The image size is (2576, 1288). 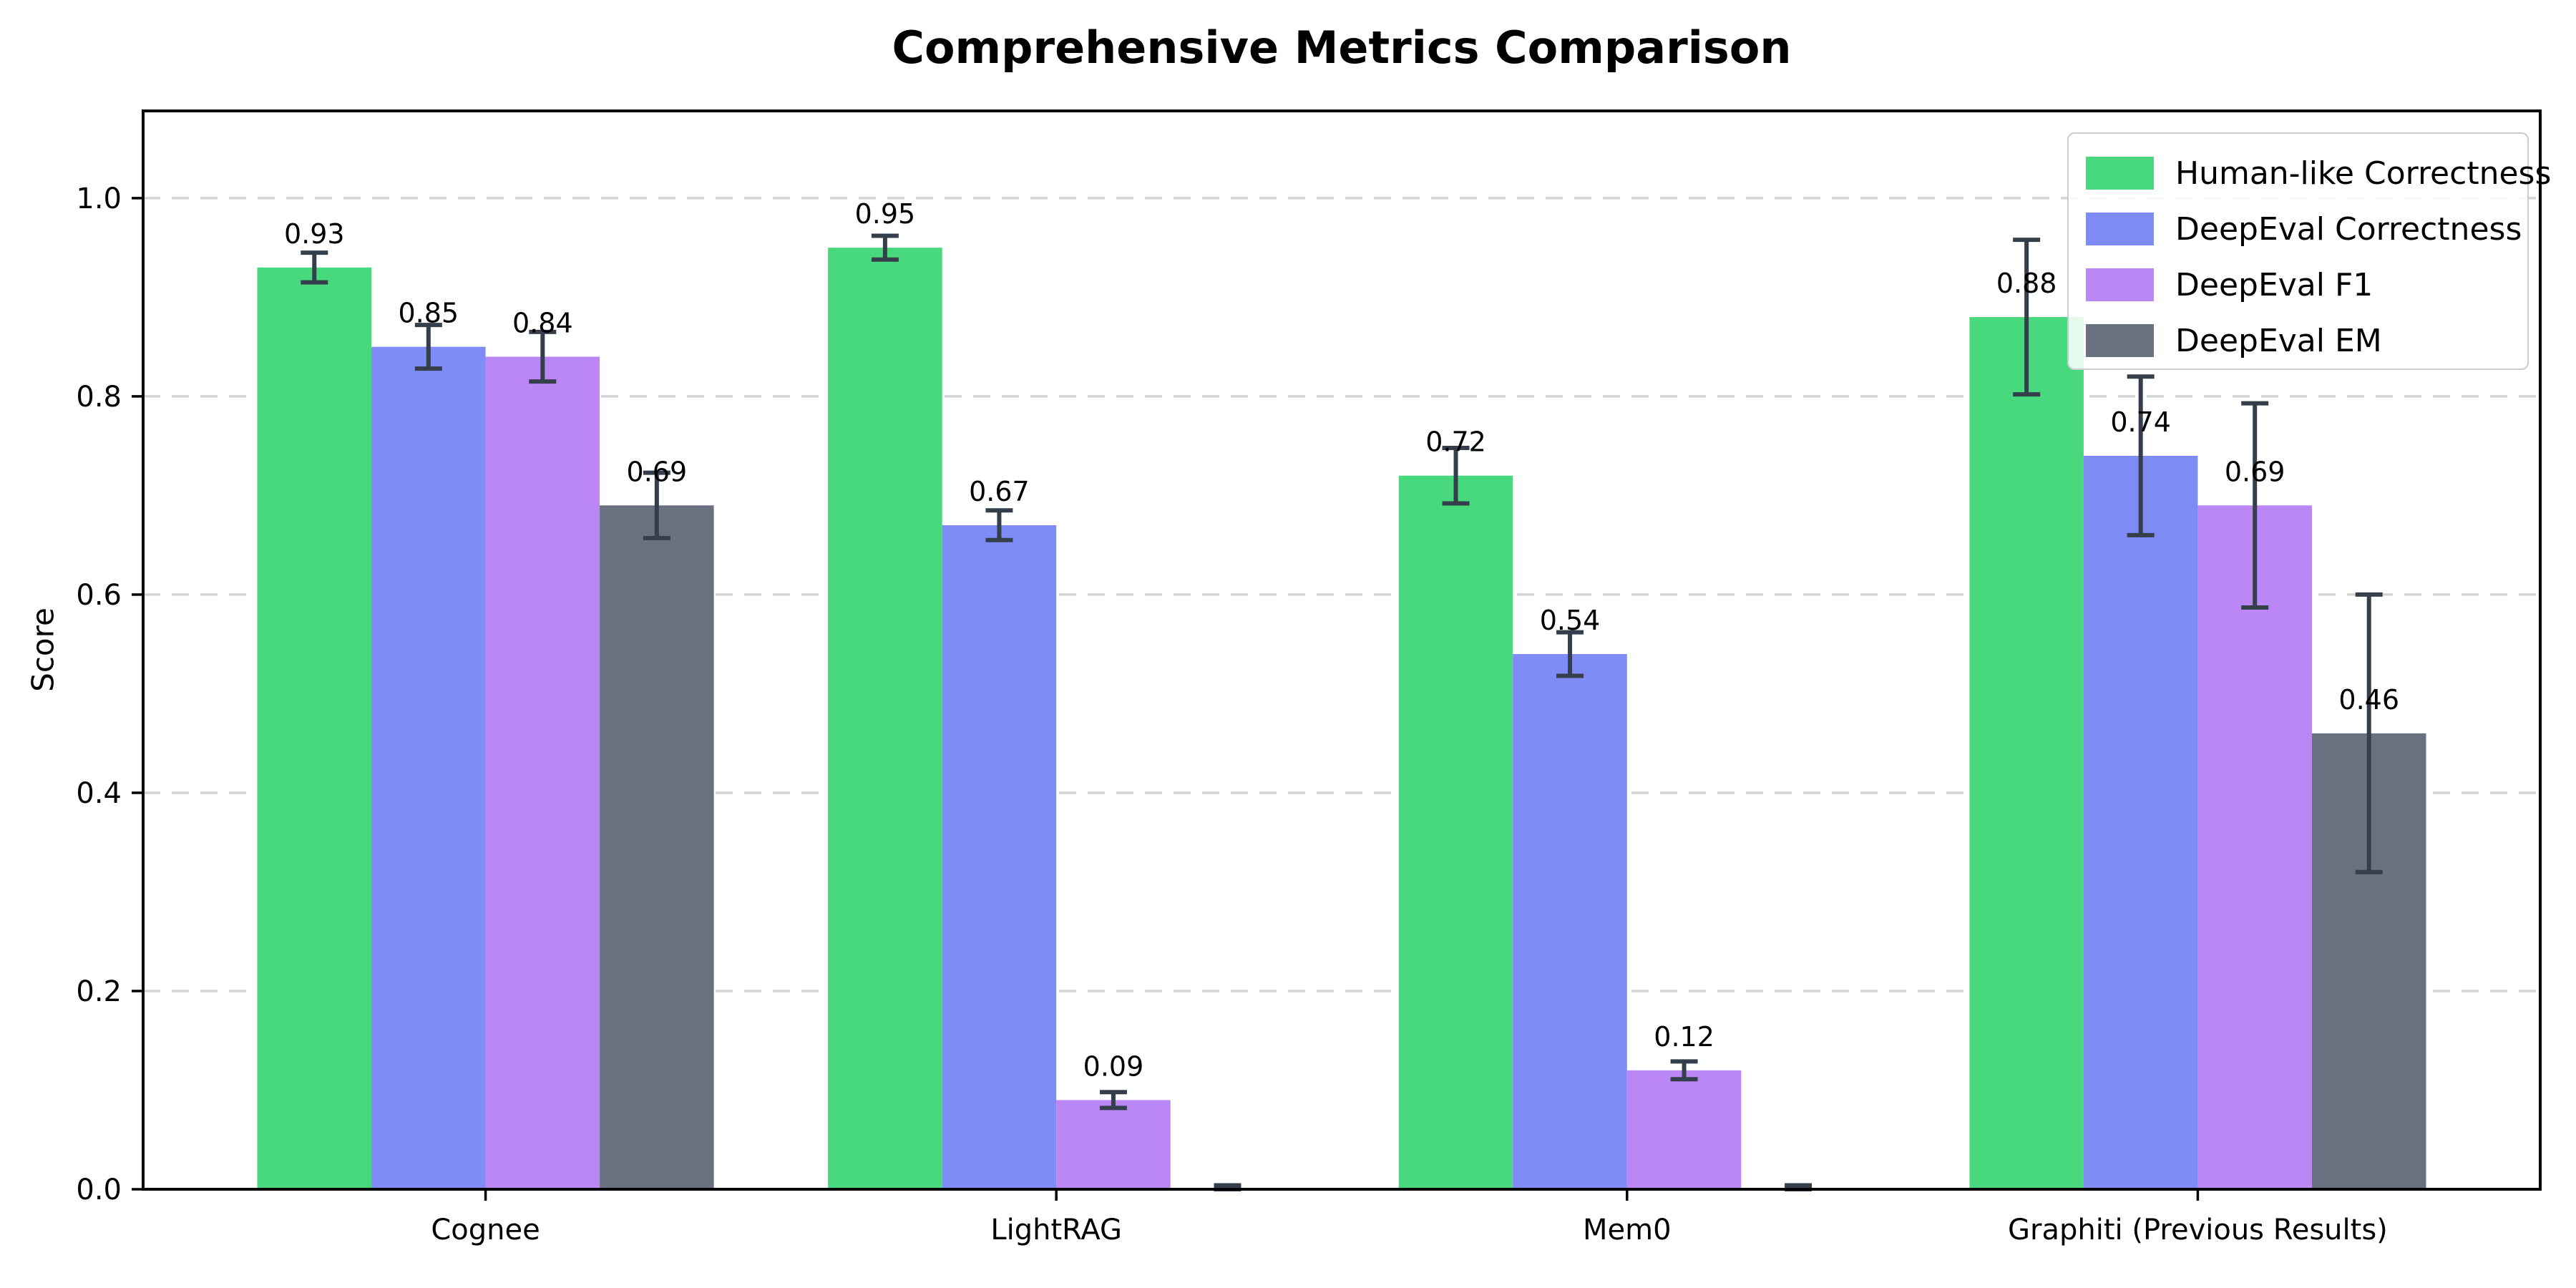 What do you see at coordinates (2348, 229) in the screenshot?
I see `legend-label: DeepEval Correctness` at bounding box center [2348, 229].